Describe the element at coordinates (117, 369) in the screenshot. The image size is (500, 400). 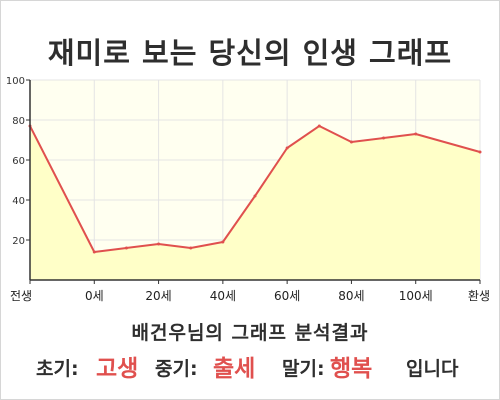
I see `early-value: 고생` at that location.